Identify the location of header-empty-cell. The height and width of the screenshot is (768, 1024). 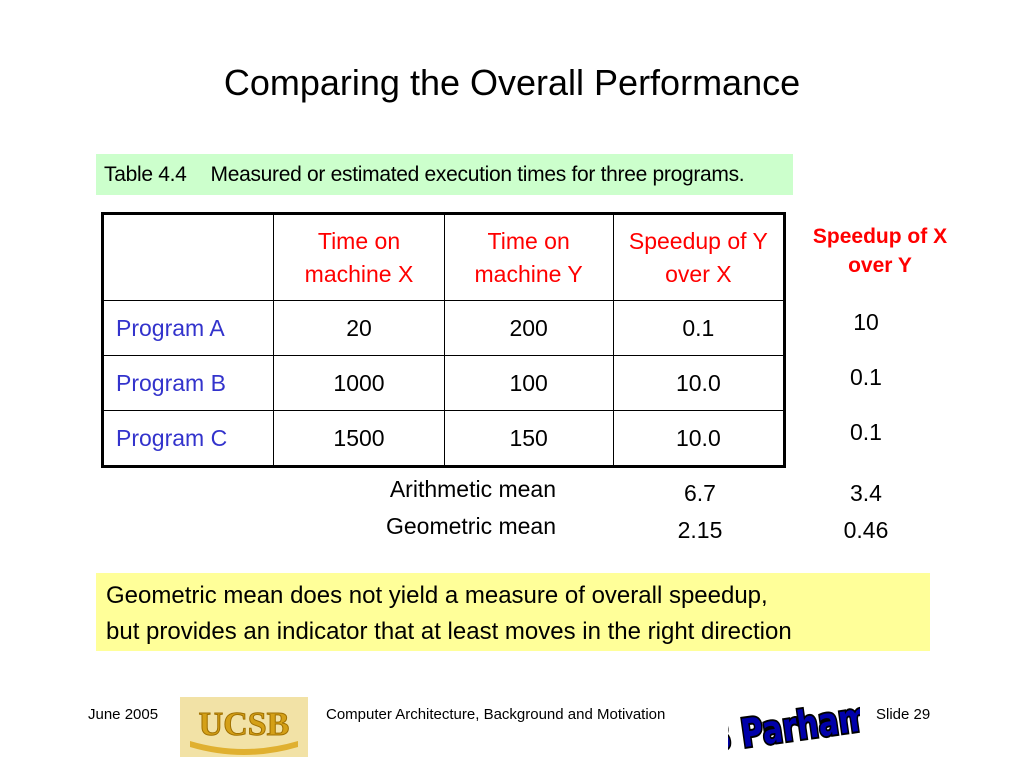
(188, 257).